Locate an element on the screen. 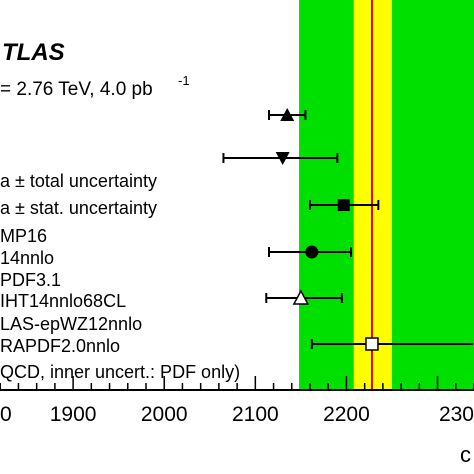  x-tick-label: 2000 is located at coordinates (164, 414).